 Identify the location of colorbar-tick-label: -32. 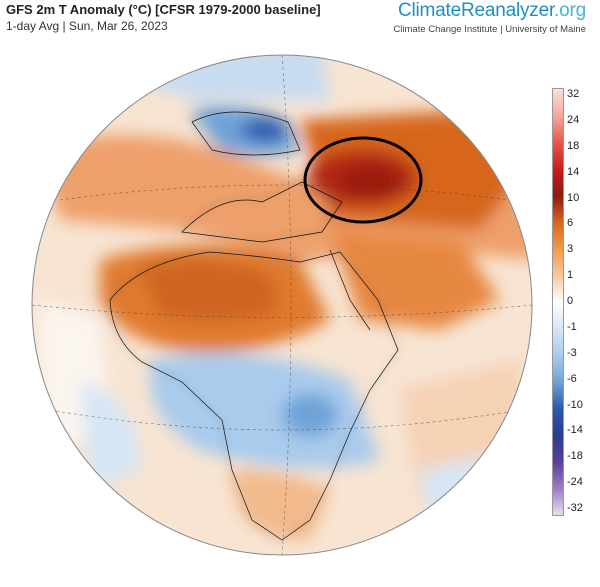
(575, 508).